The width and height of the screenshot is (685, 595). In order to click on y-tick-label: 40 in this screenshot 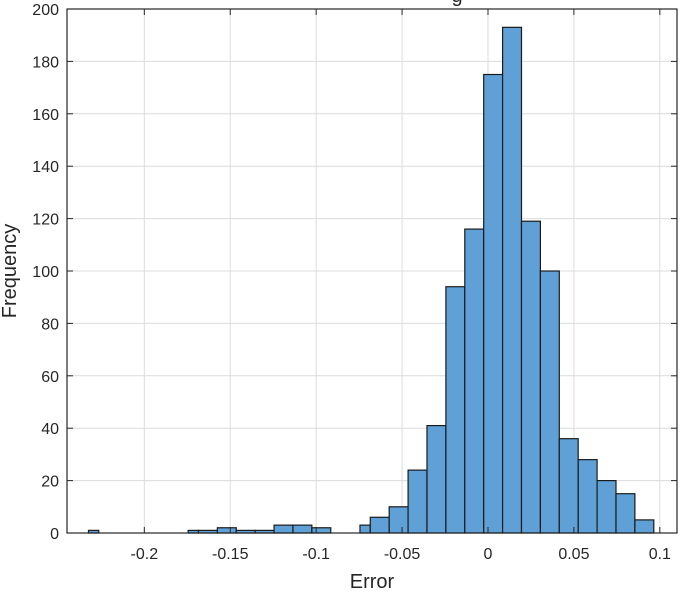, I will do `click(50, 429)`.